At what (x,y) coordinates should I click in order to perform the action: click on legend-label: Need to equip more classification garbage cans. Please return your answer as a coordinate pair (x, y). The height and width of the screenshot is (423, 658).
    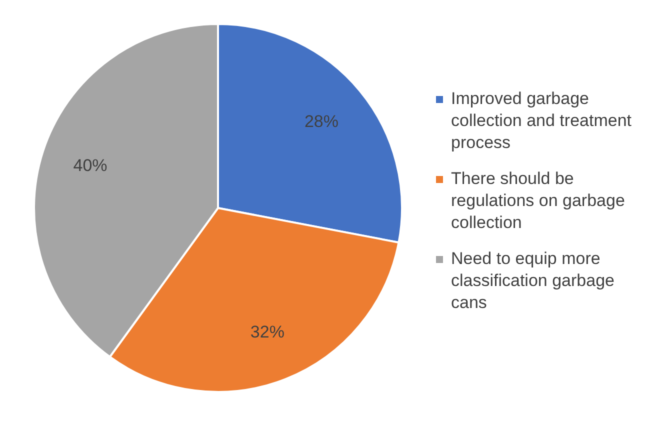
    Looking at the image, I should click on (533, 281).